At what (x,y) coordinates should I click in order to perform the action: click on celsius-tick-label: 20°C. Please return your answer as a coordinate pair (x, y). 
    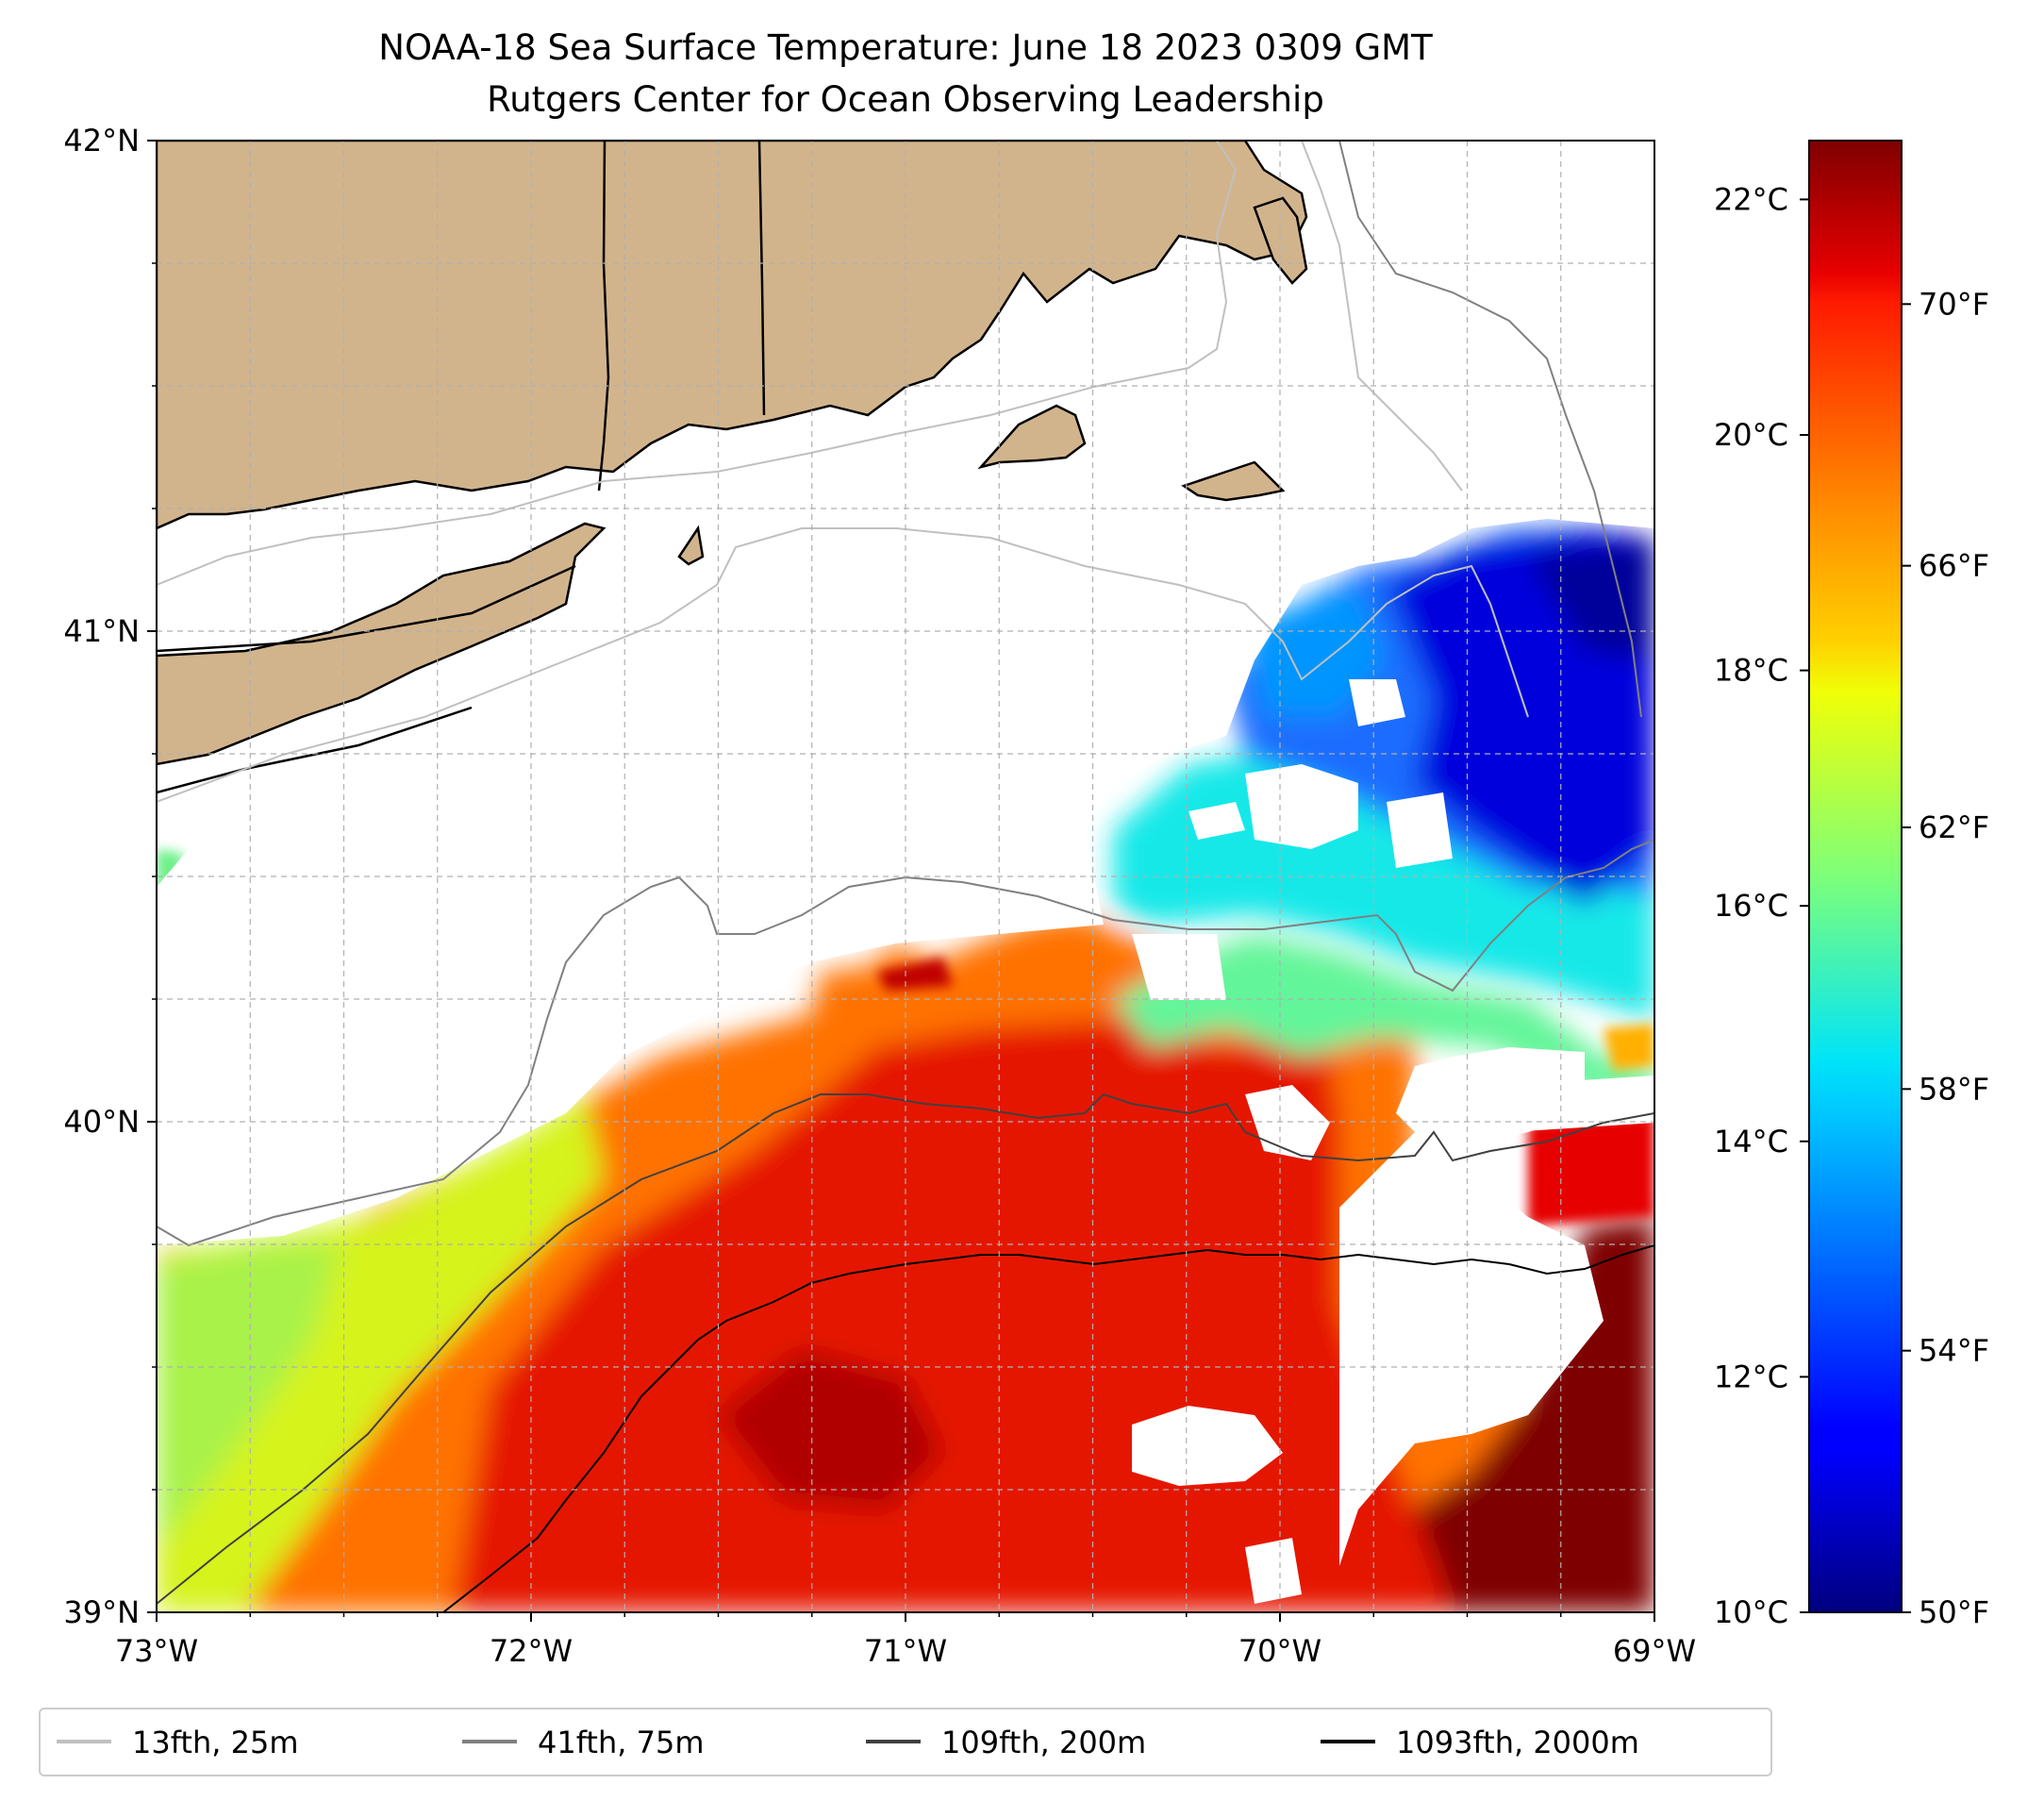
    Looking at the image, I should click on (1751, 435).